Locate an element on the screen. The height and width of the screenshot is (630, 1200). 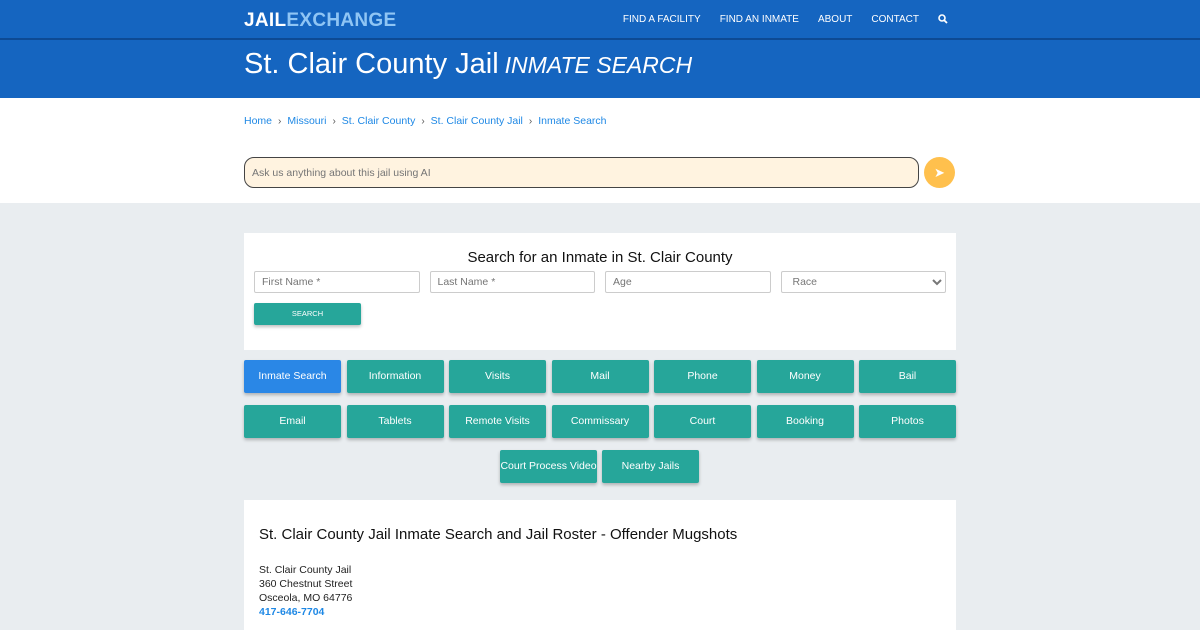
btn-booking: Booking is located at coordinates (805, 421).